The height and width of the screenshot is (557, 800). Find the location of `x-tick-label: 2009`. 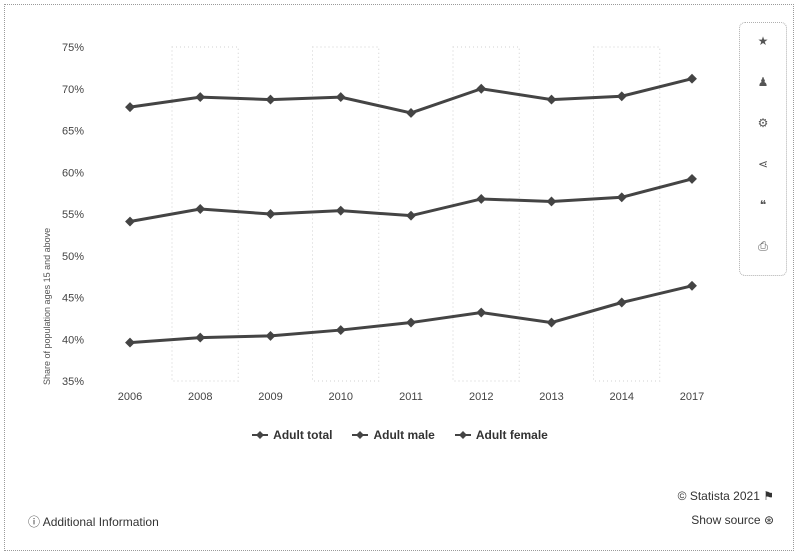

x-tick-label: 2009 is located at coordinates (270, 397).